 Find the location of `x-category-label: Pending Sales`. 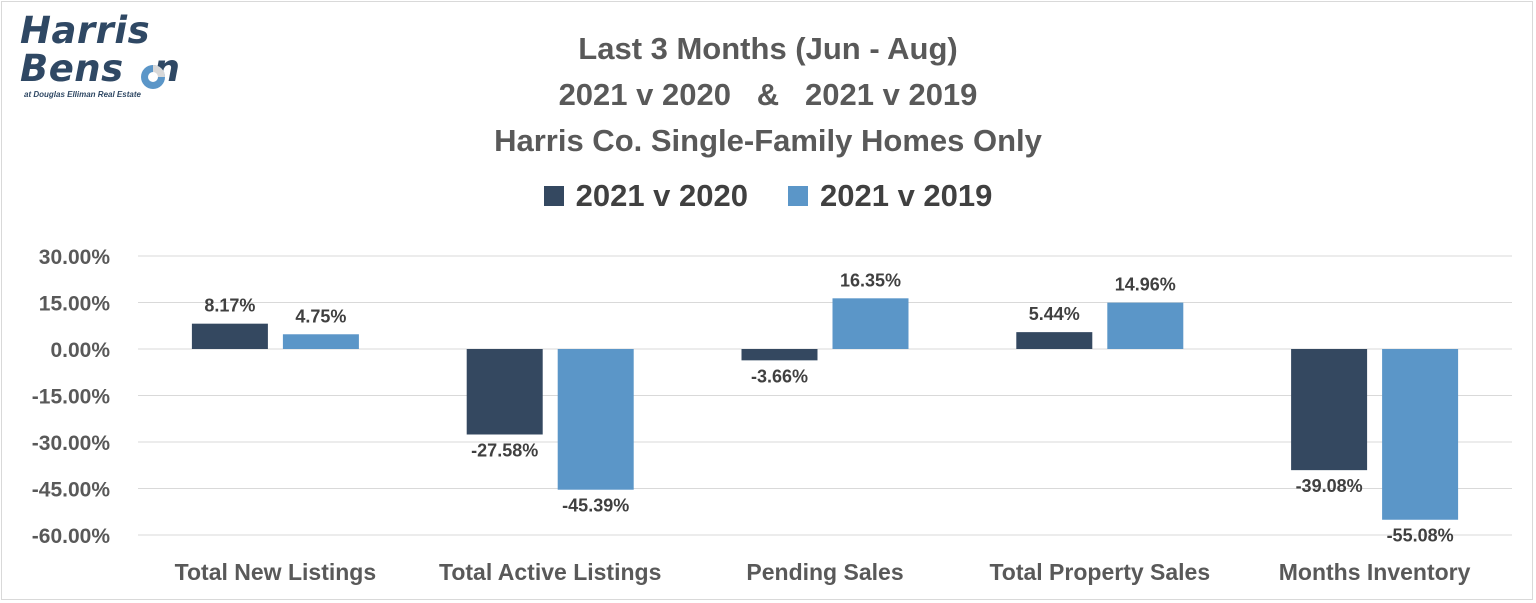

x-category-label: Pending Sales is located at coordinates (824, 572).